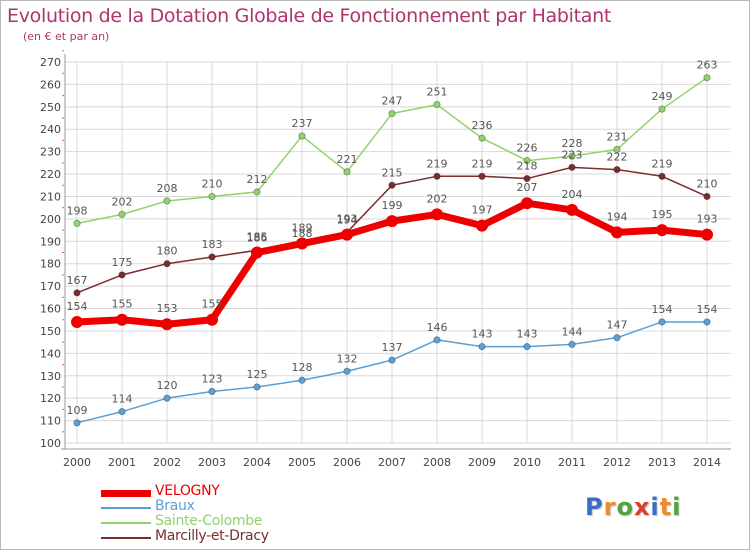 This screenshot has height=550, width=750. I want to click on y-tick-label: 200, so click(50, 219).